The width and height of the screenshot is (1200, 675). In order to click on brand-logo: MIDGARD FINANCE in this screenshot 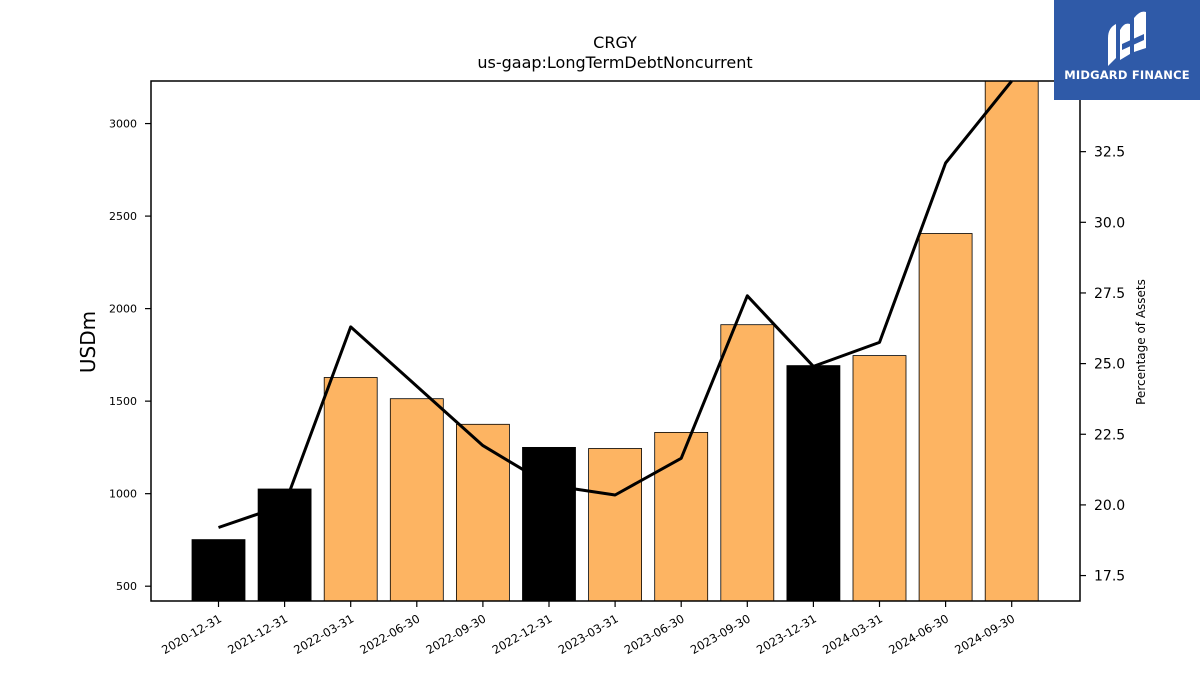, I will do `click(1127, 50)`.